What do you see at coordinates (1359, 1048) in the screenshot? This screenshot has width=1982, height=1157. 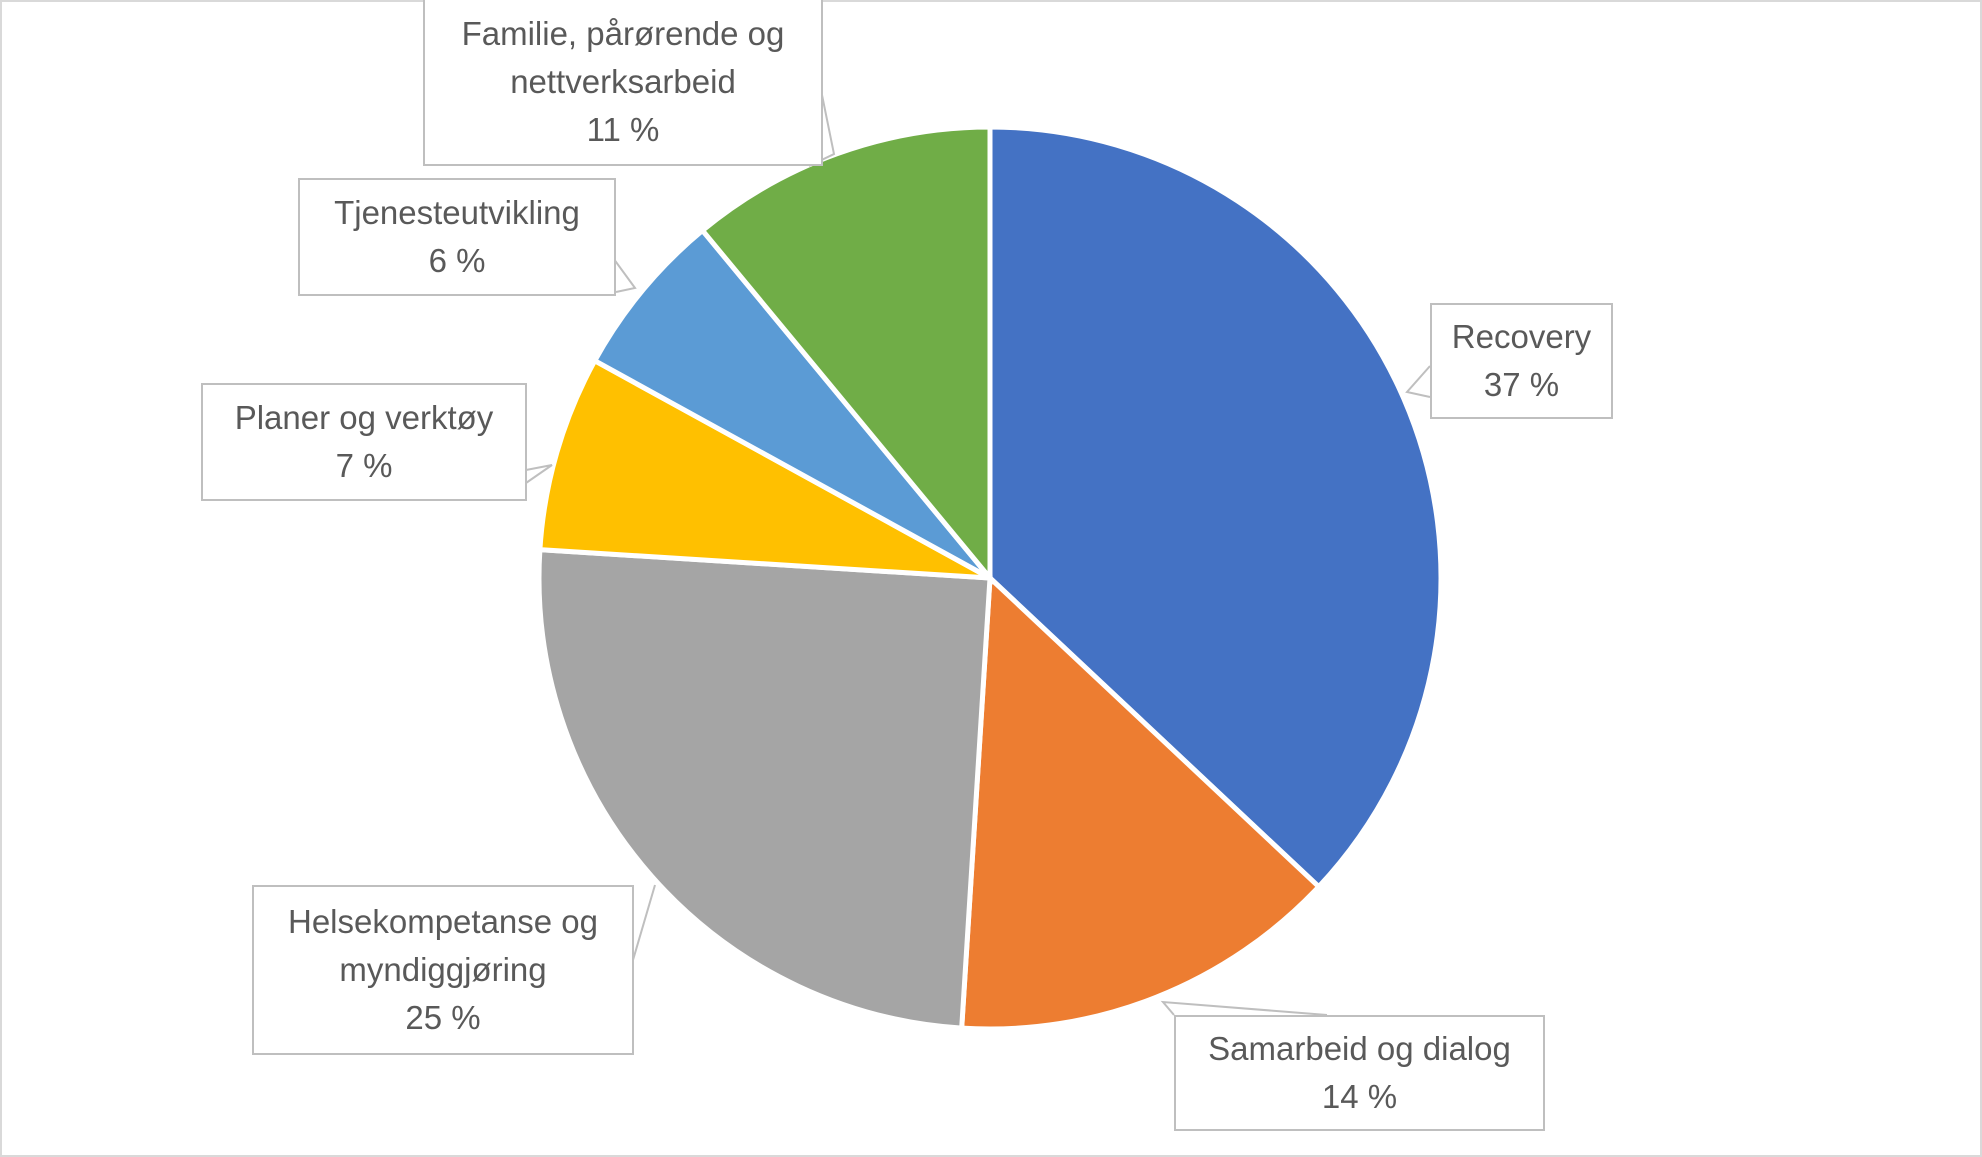 I see `label-name: Samarbeid og dialog` at bounding box center [1359, 1048].